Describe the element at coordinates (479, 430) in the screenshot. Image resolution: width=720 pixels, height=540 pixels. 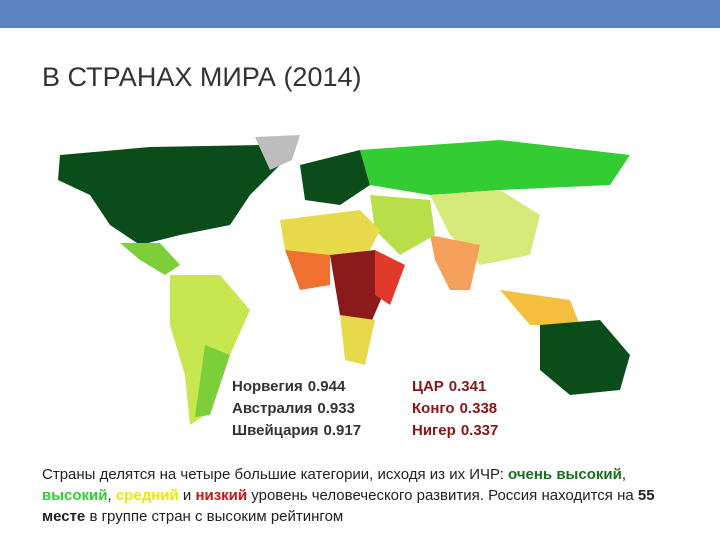
I see `hdi-value: 0.337` at that location.